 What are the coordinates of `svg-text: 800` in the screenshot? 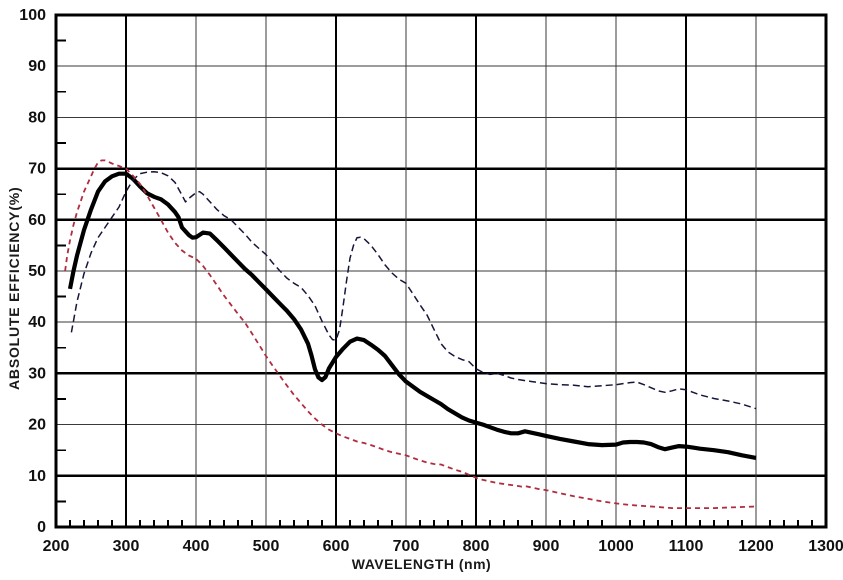 It's located at (476, 546).